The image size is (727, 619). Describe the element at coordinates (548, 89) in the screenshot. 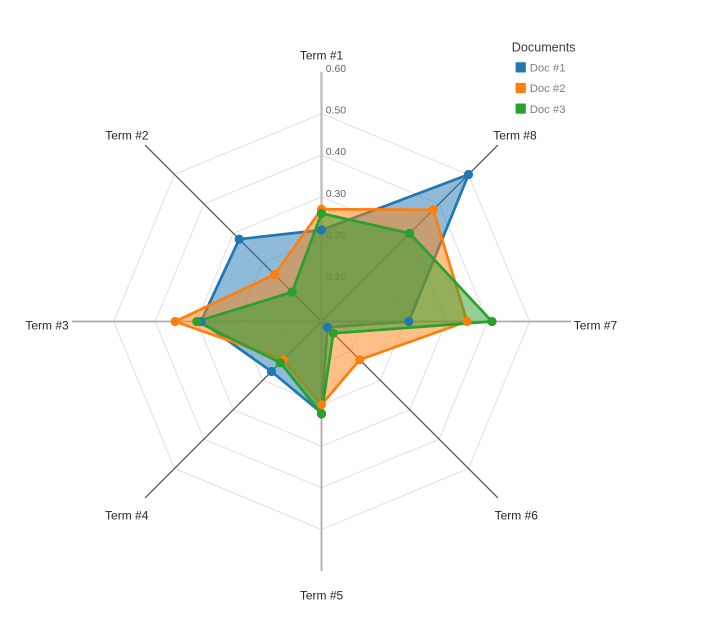

I see `svg-text: Doc #2` at that location.